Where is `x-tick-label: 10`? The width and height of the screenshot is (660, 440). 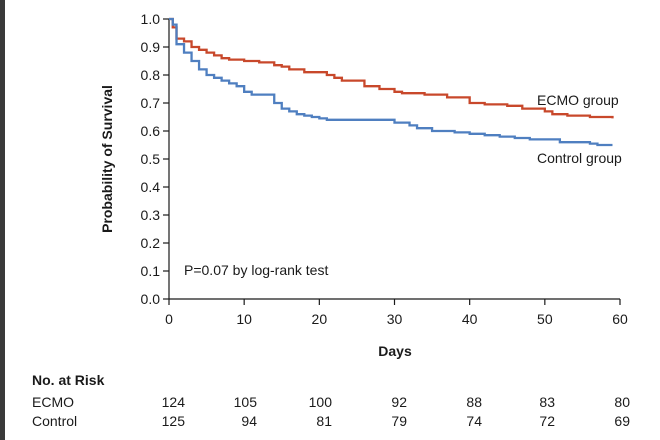 x-tick-label: 10 is located at coordinates (244, 319).